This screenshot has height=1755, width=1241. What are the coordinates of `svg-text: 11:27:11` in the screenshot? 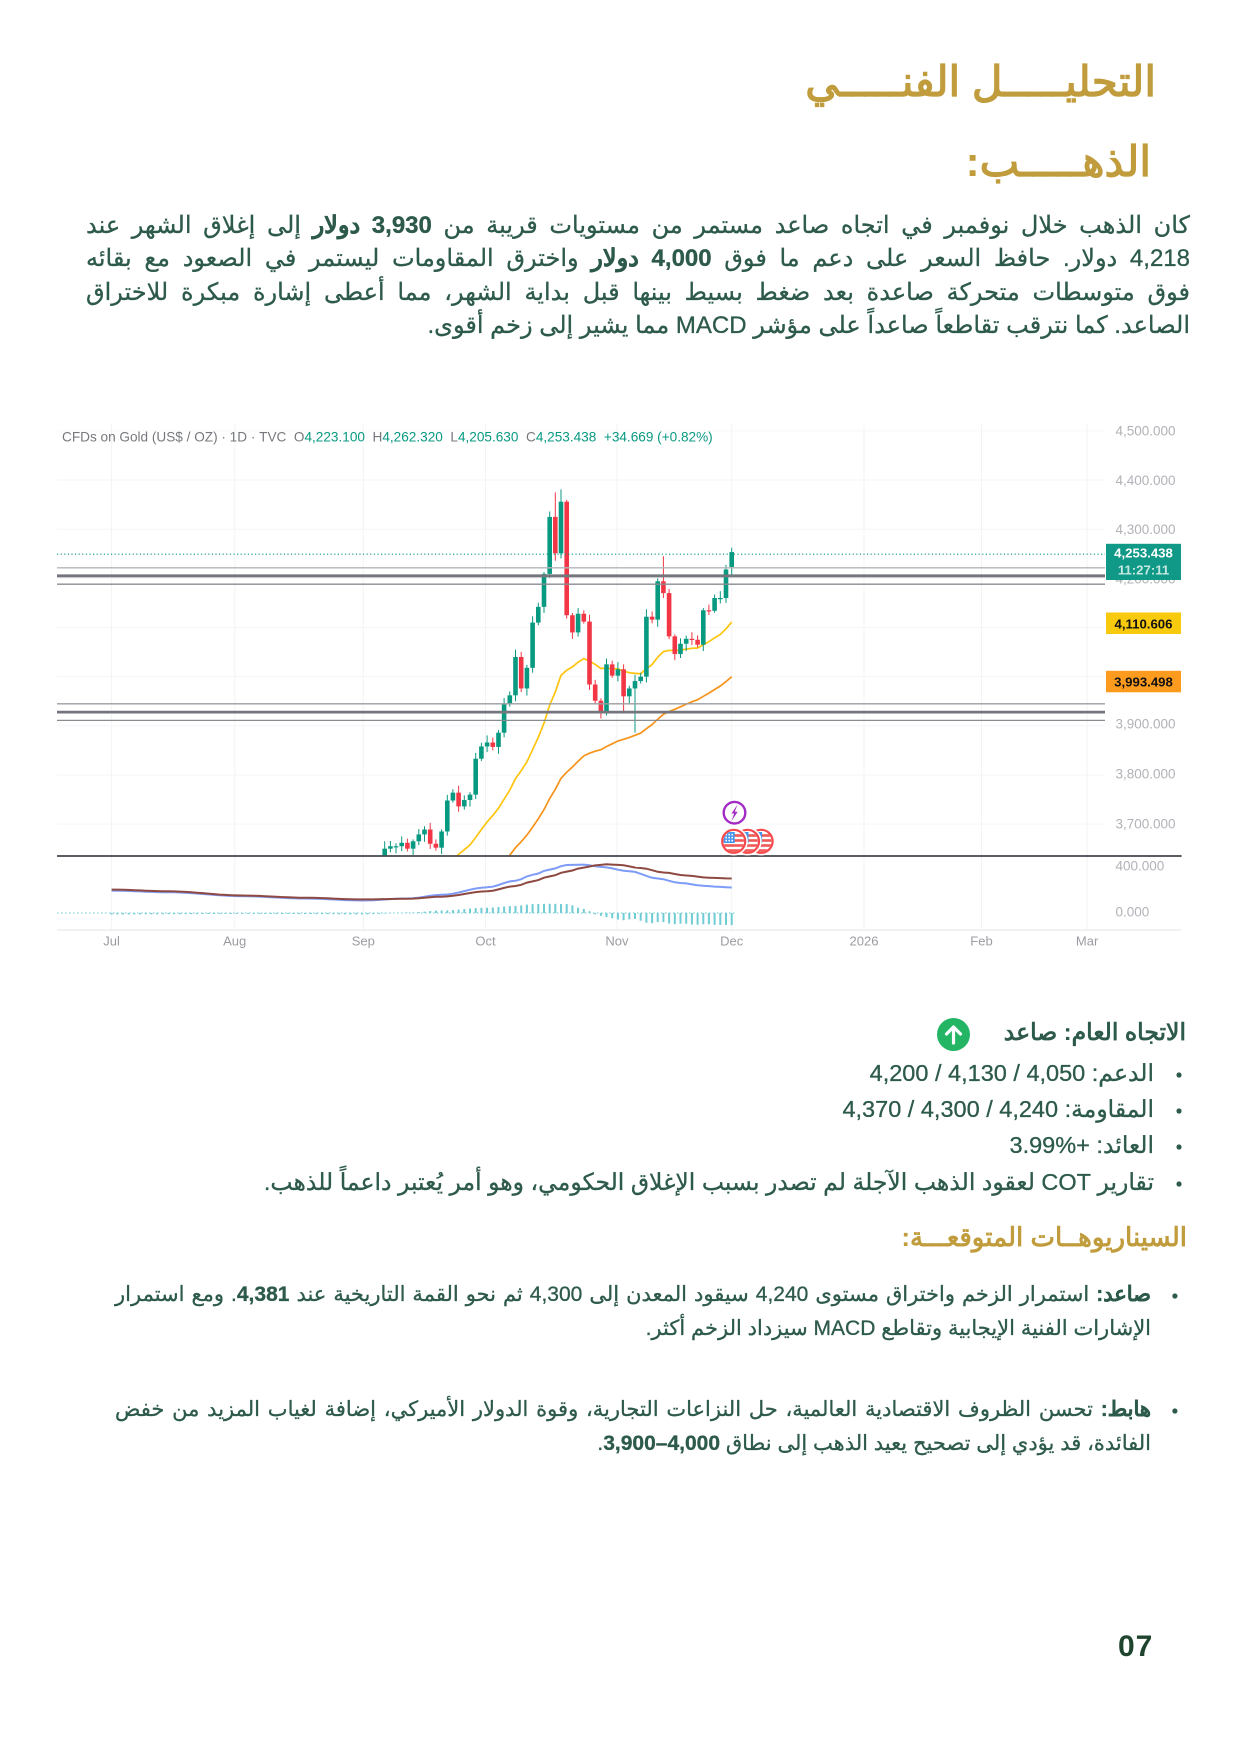 It's located at (1143, 570).